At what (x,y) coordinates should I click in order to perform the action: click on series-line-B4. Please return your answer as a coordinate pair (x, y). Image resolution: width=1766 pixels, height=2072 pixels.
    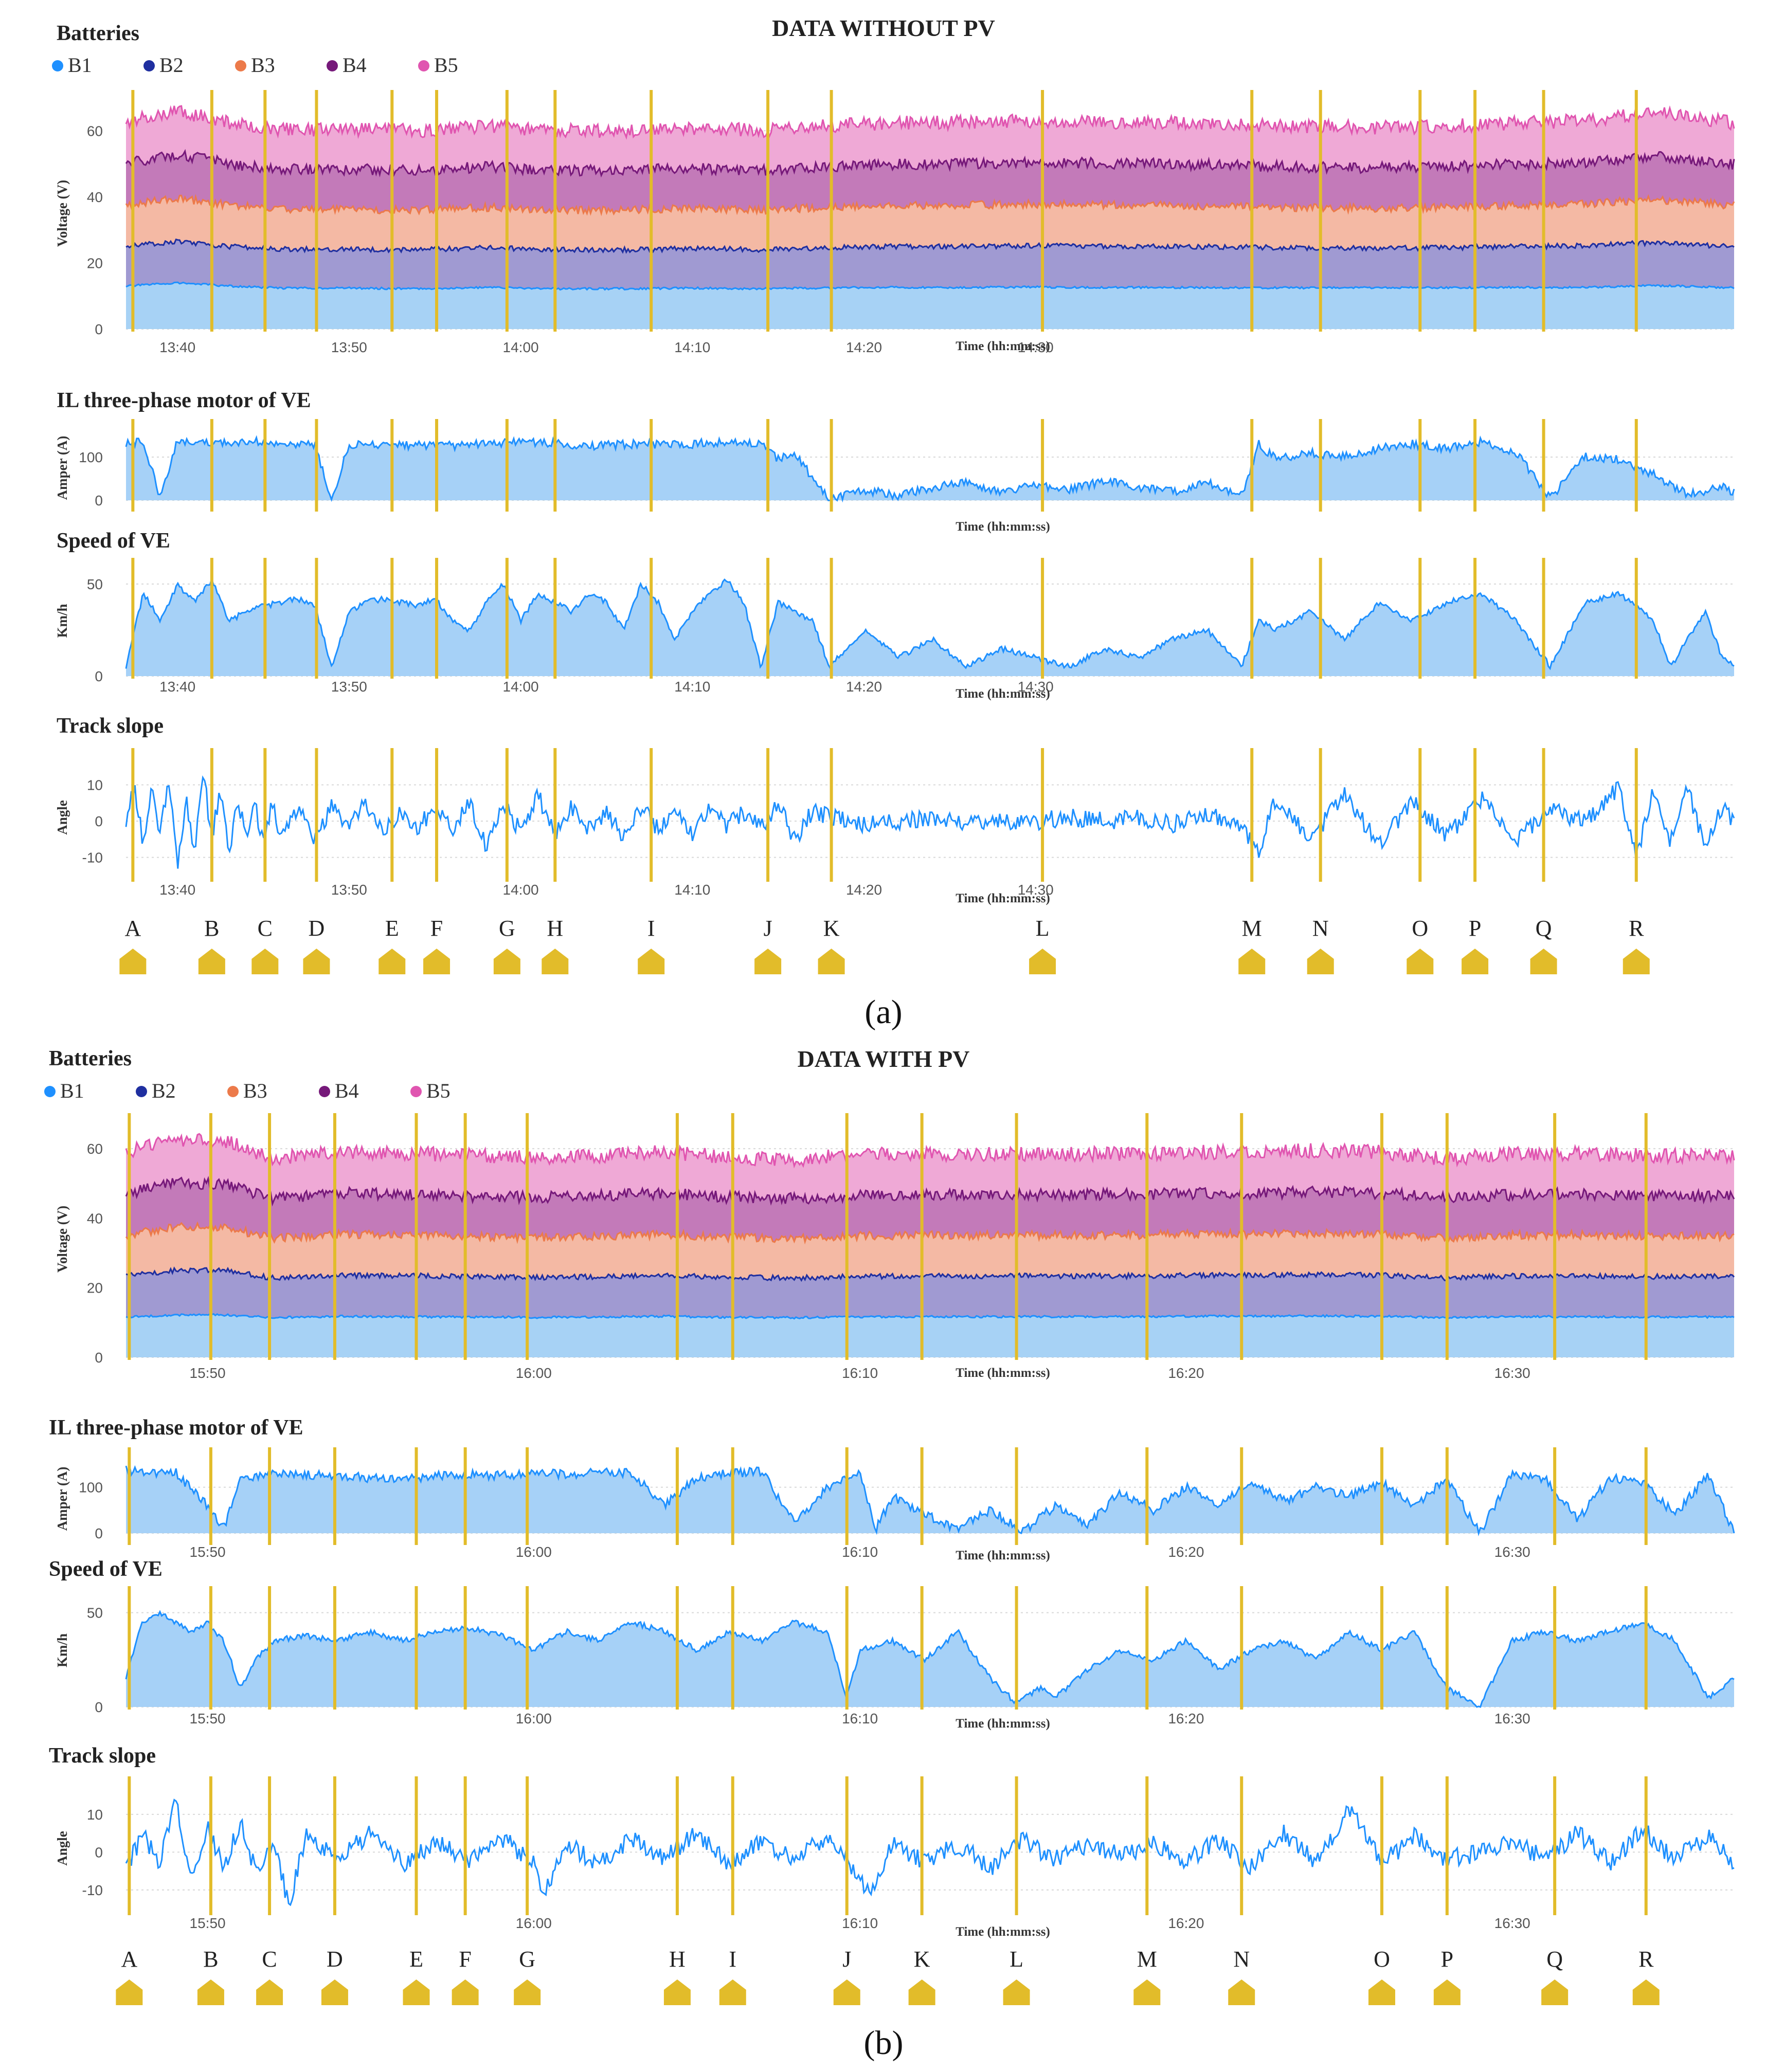
    Looking at the image, I should click on (930, 163).